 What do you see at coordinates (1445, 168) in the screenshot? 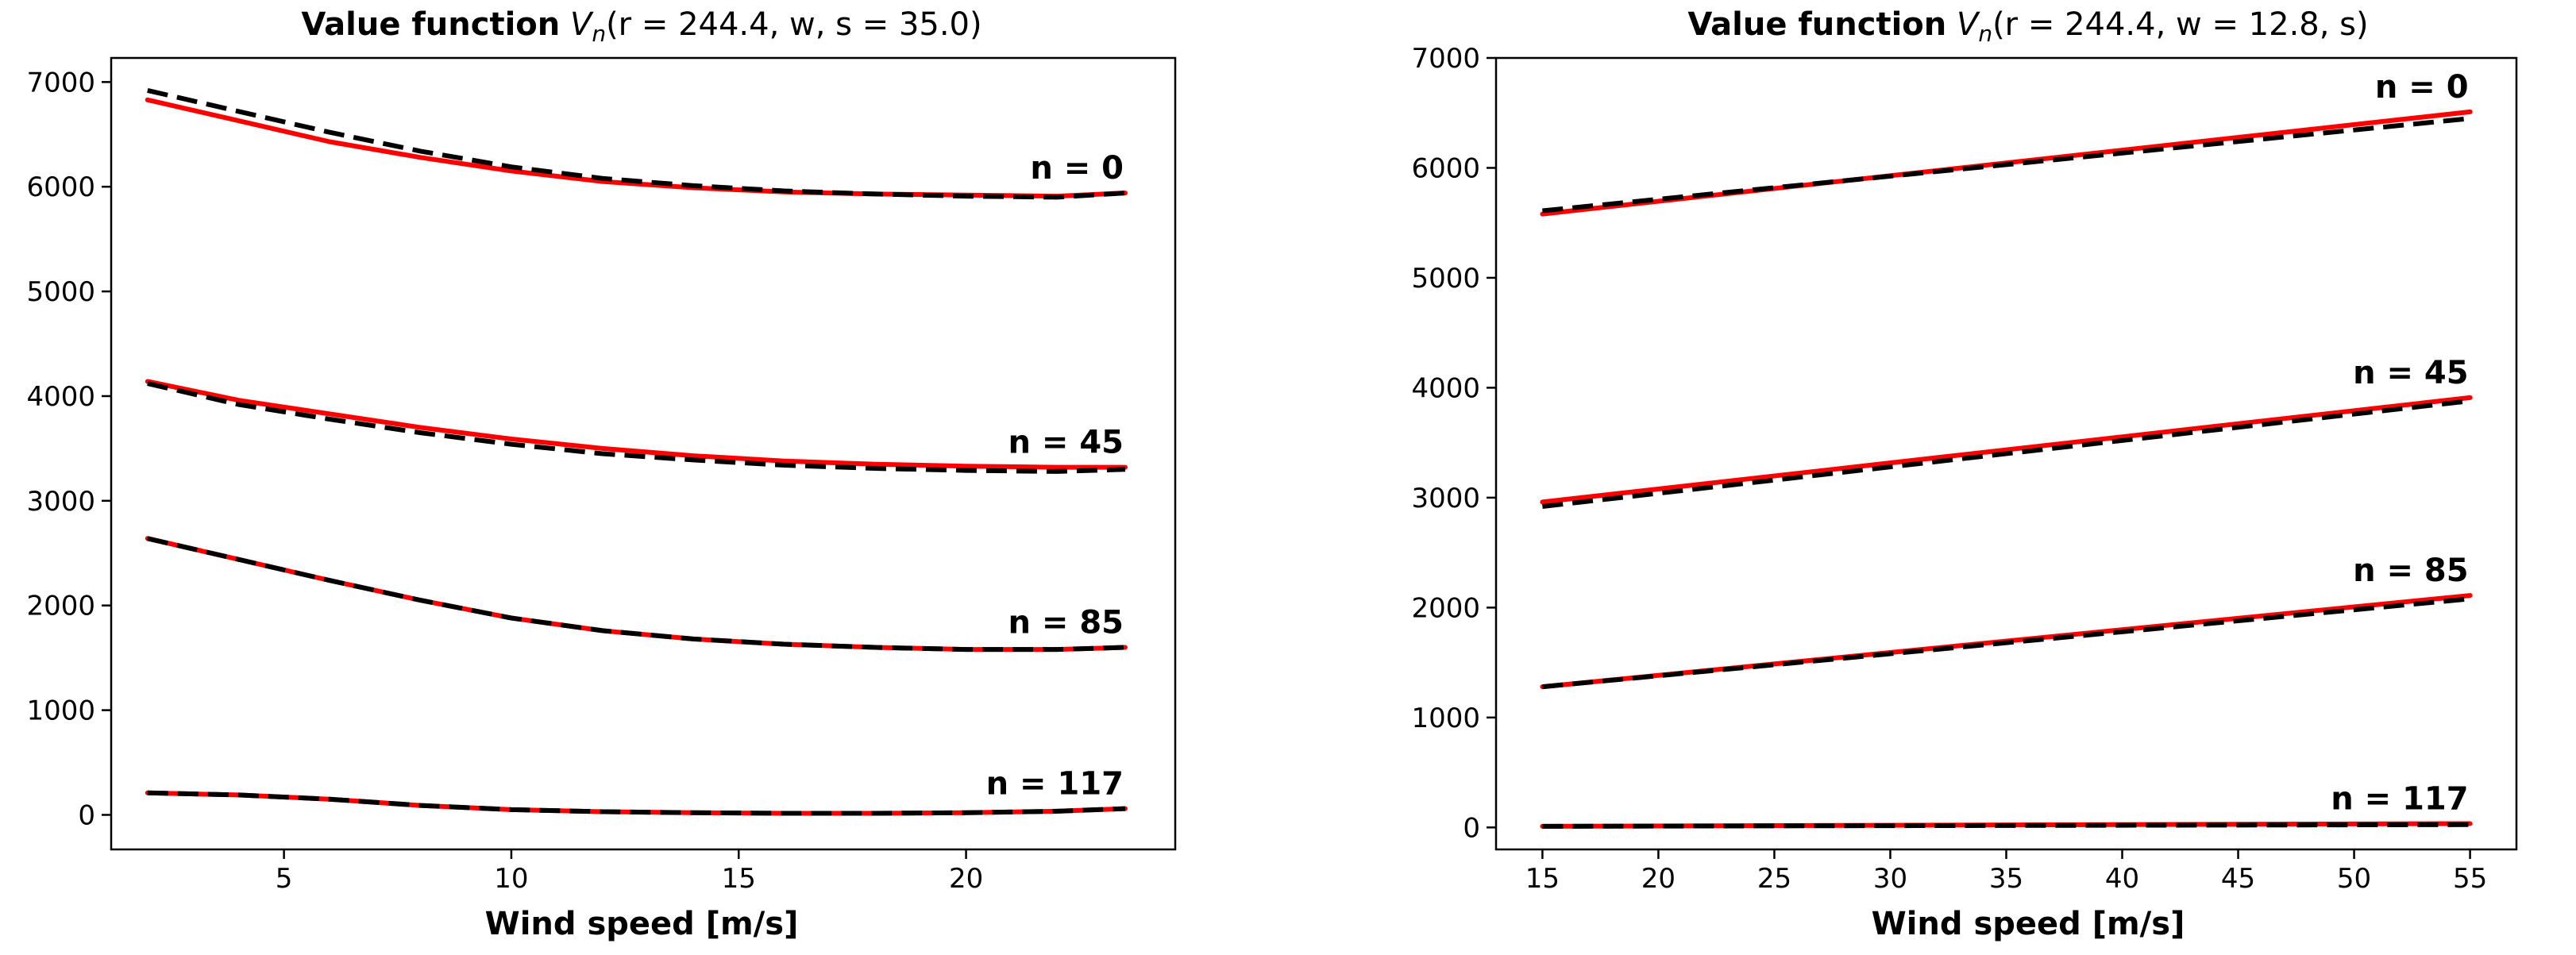
I see `right-y-tick-label: 6000` at bounding box center [1445, 168].